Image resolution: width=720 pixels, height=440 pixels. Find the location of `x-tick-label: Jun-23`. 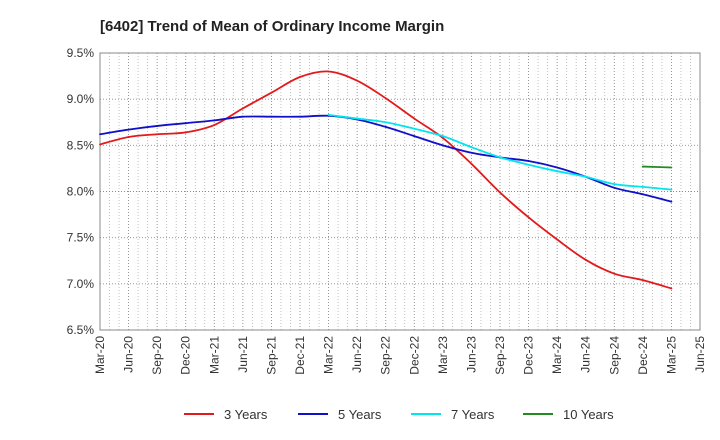

x-tick-label: Jun-23 is located at coordinates (471, 354).